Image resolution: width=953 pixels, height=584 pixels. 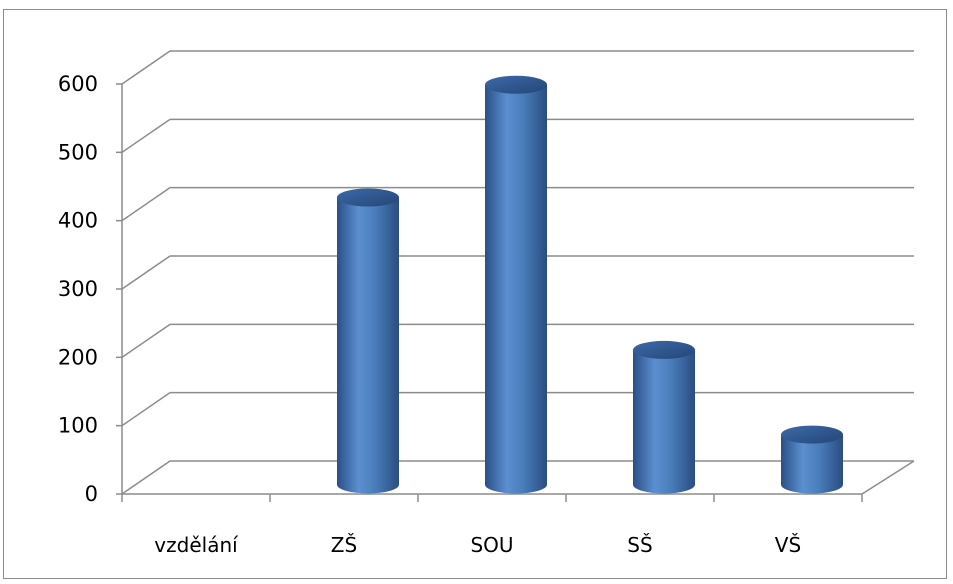 What do you see at coordinates (788, 545) in the screenshot?
I see `x-tick-label: VŠ` at bounding box center [788, 545].